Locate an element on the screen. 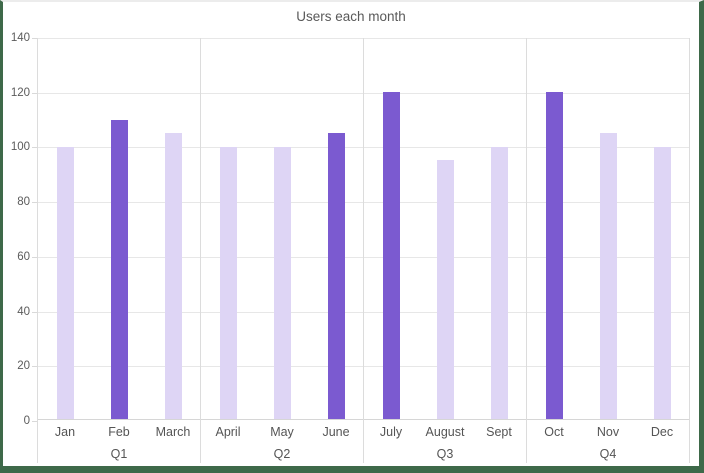 The image size is (704, 473). month-labels-row: Oct Nov Dec is located at coordinates (608, 432).